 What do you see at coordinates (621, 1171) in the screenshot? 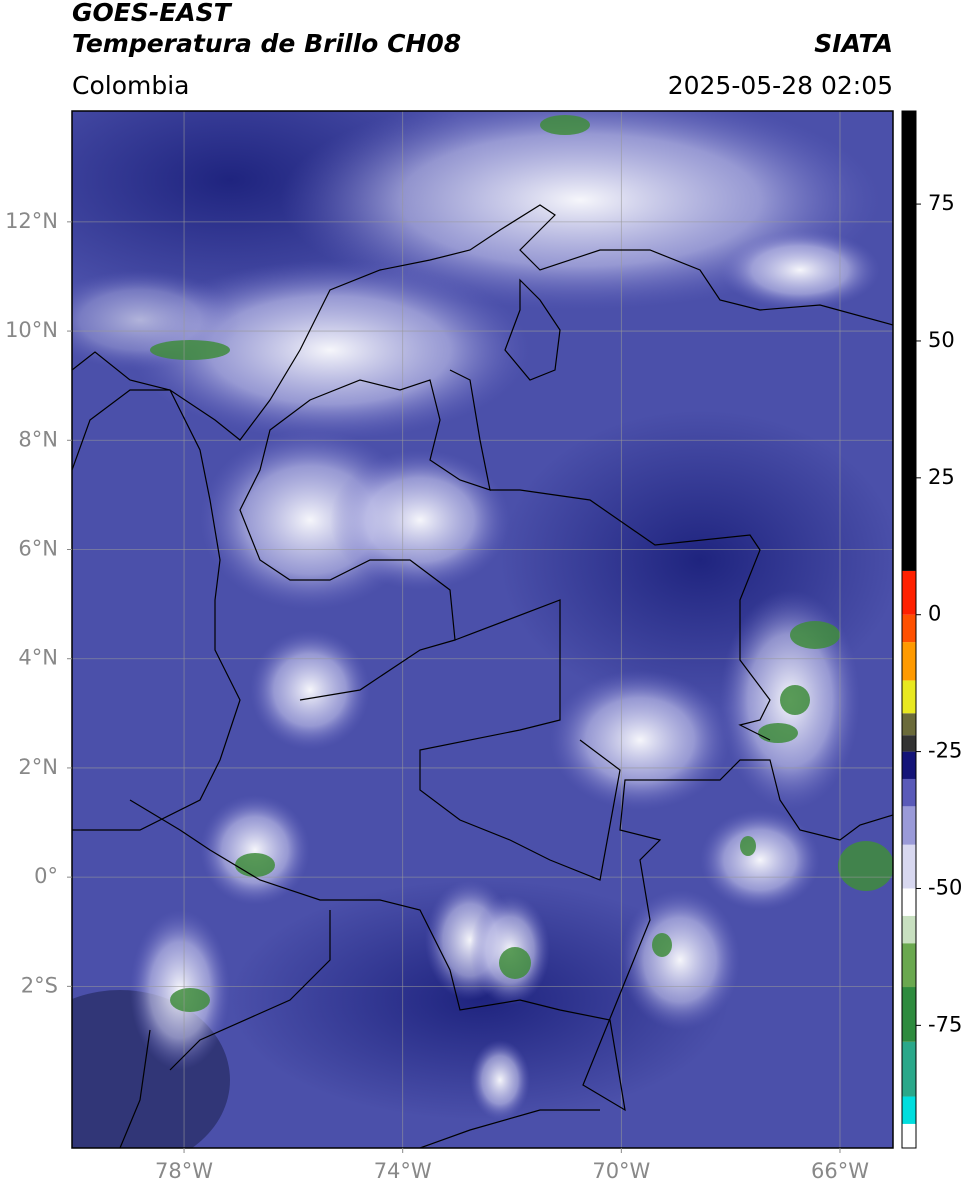
I see `x-tick-label: 70°W` at bounding box center [621, 1171].